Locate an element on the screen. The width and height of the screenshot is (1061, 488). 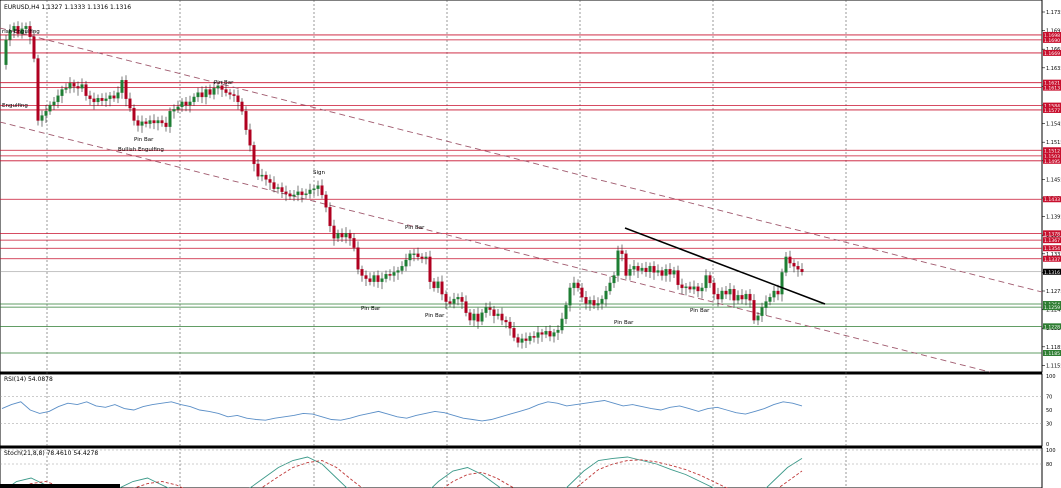
level-tag-label: 1.1354 is located at coordinates (1052, 249).